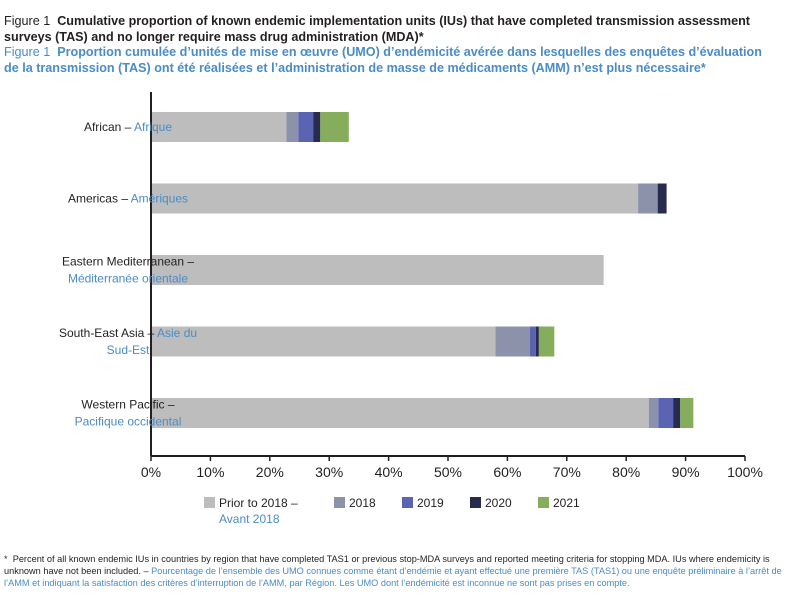  What do you see at coordinates (258, 503) in the screenshot?
I see `legend-label: Prior to 2018 –` at bounding box center [258, 503].